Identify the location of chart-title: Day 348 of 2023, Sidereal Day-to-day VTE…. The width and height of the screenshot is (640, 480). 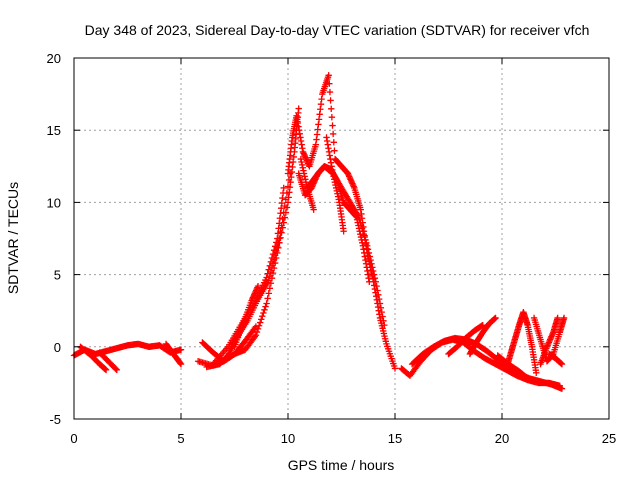
(337, 30).